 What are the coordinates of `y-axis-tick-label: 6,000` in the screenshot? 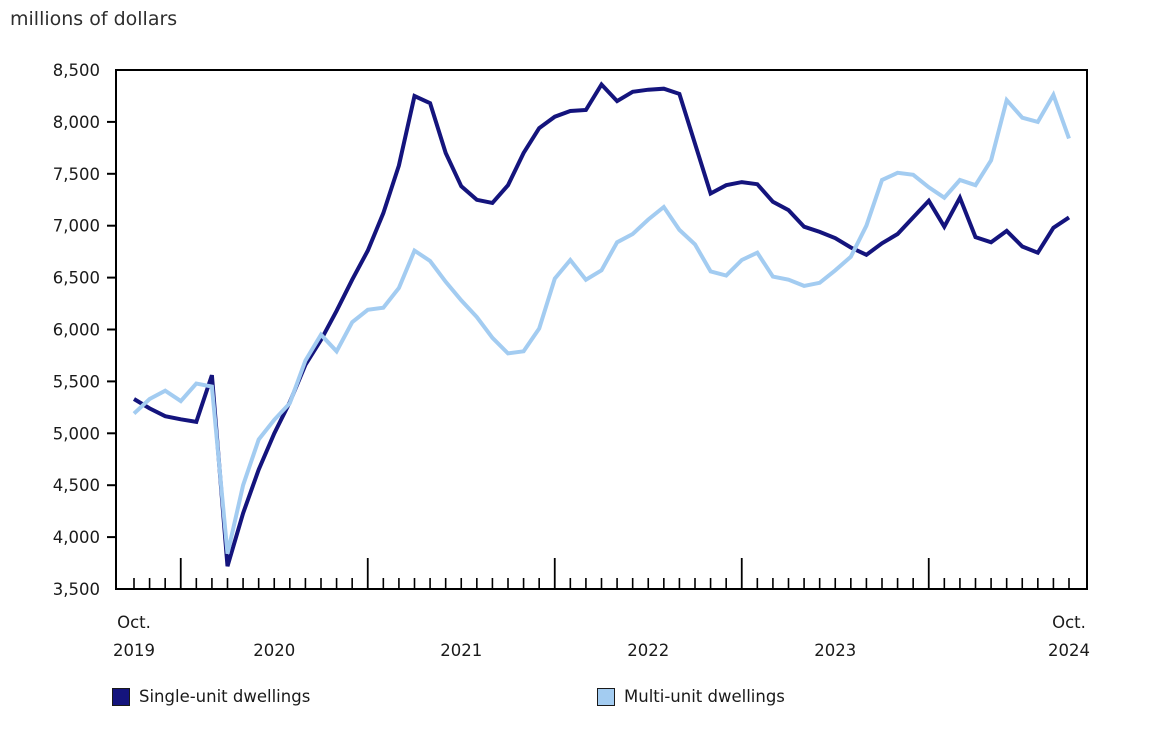 It's located at (76, 330).